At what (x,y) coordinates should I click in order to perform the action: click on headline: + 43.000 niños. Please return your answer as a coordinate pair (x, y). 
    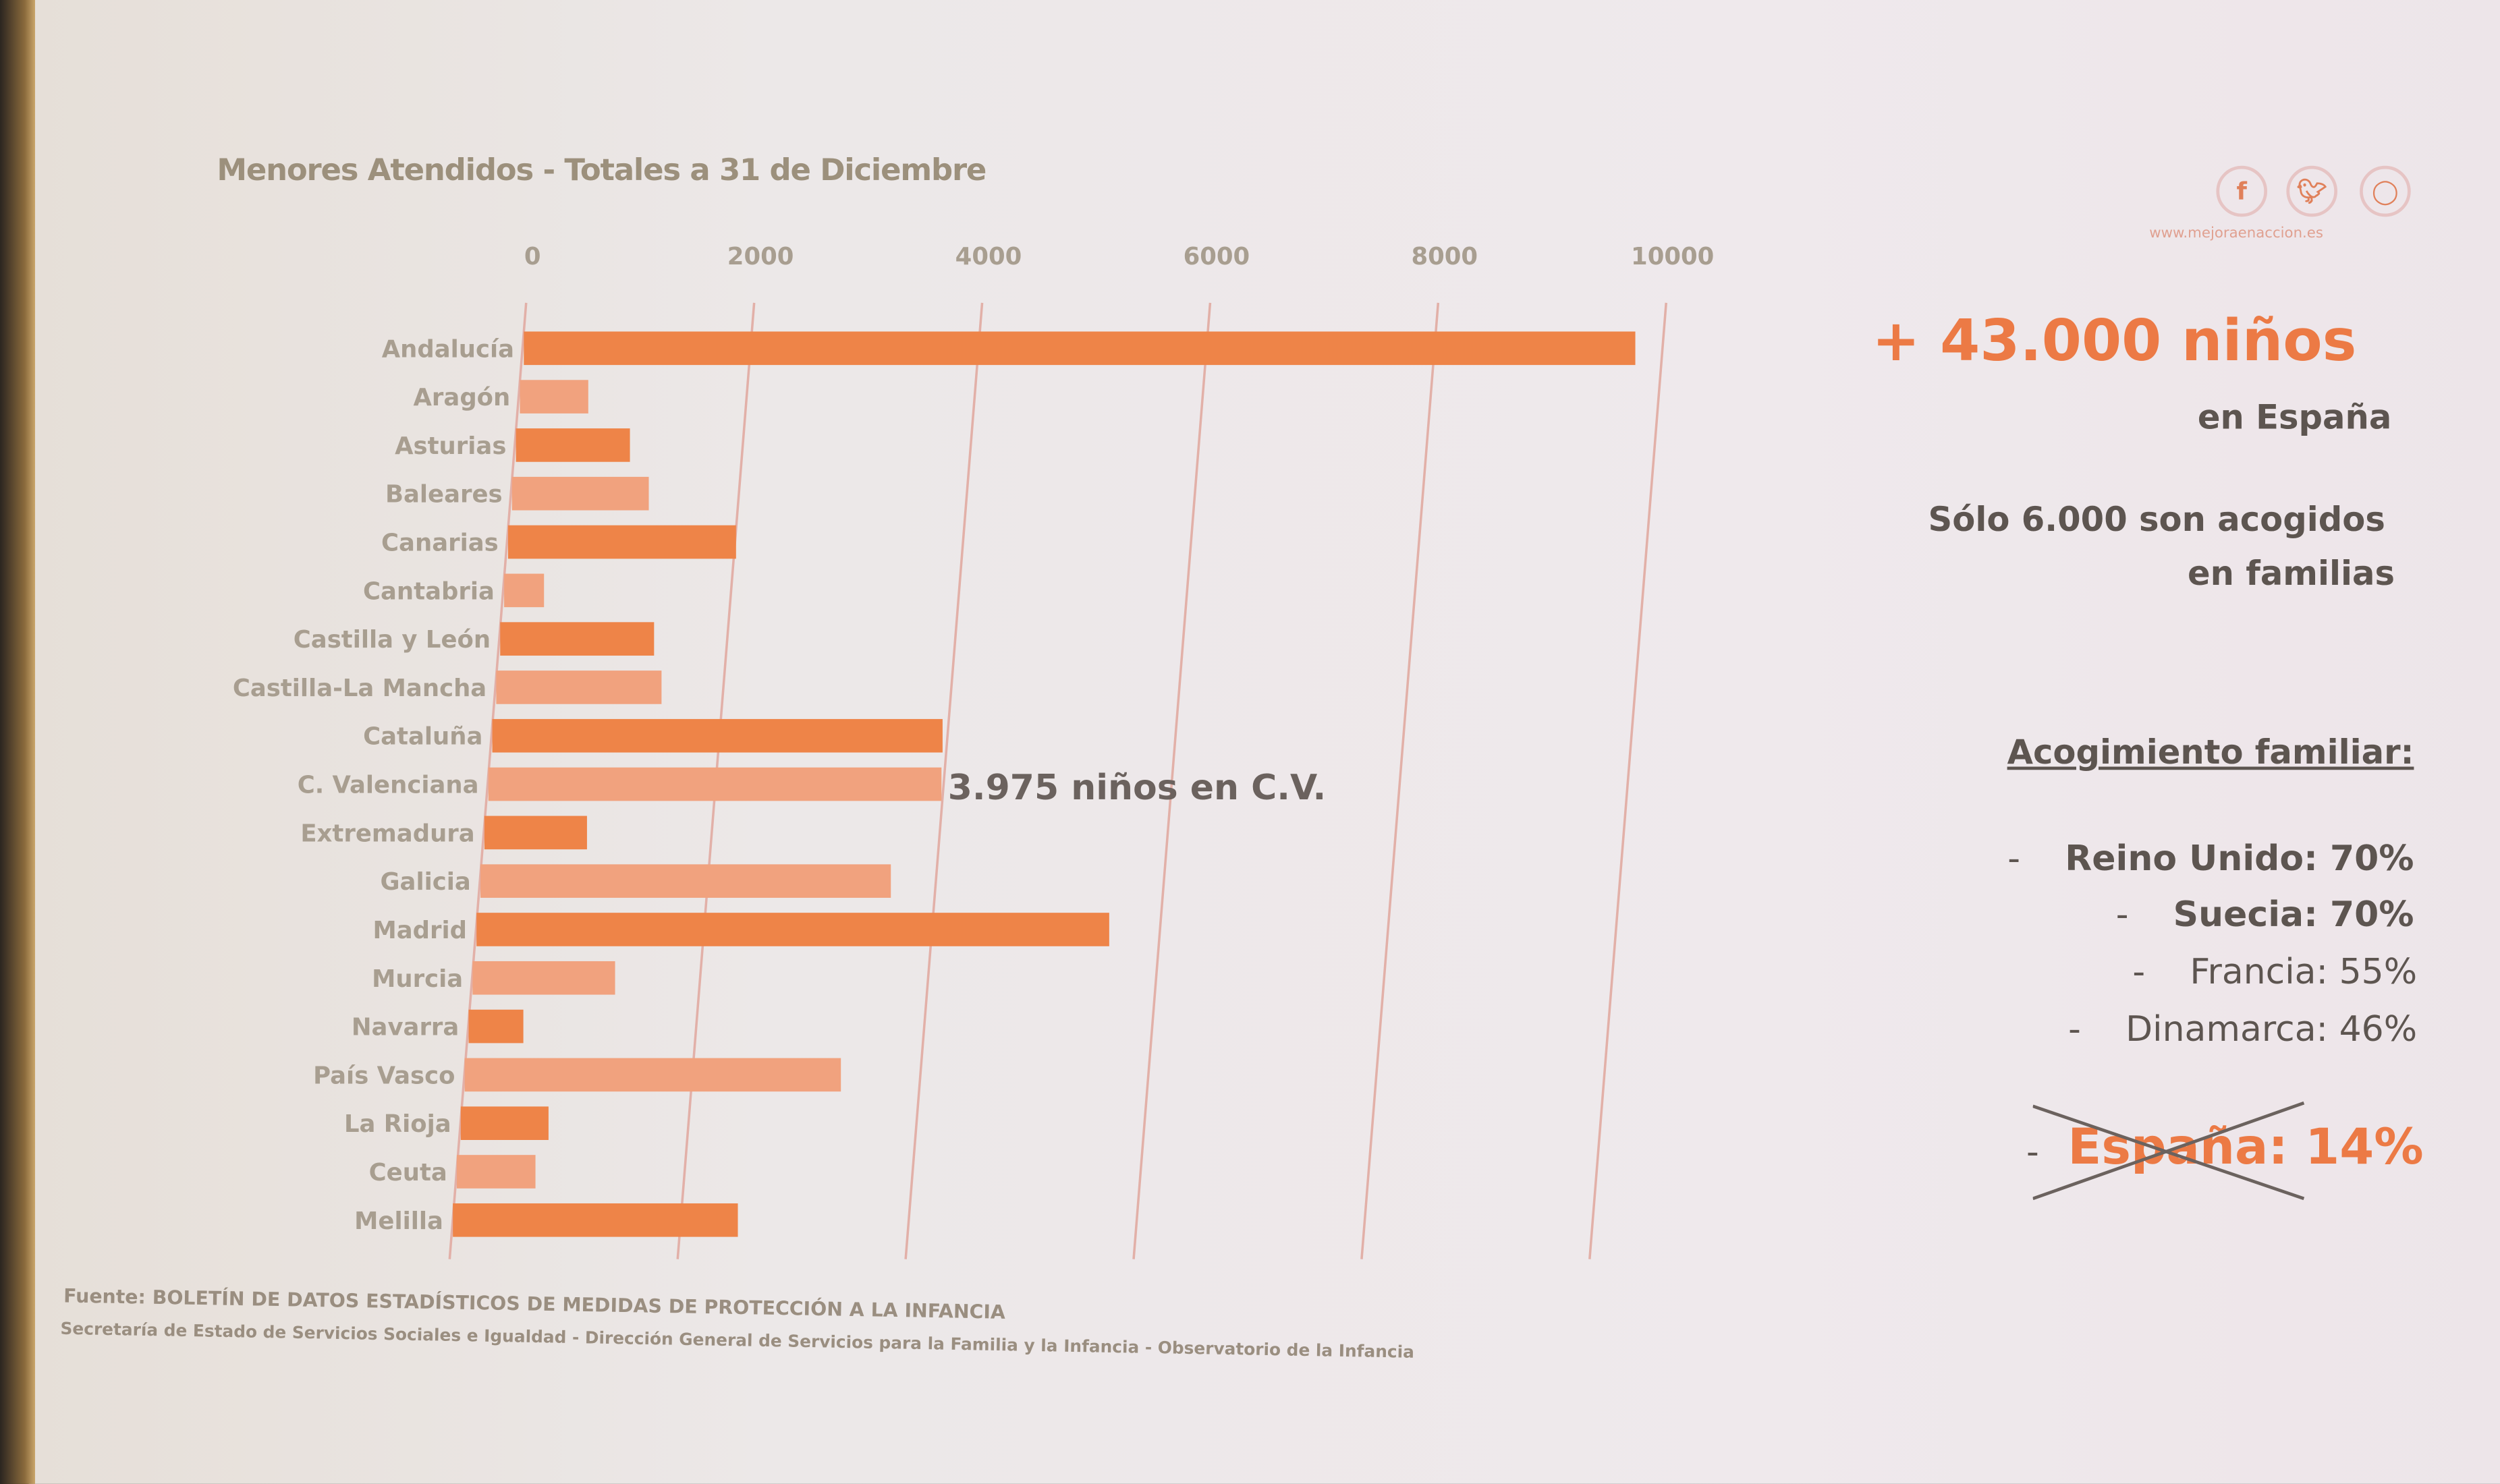
    Looking at the image, I should click on (2114, 342).